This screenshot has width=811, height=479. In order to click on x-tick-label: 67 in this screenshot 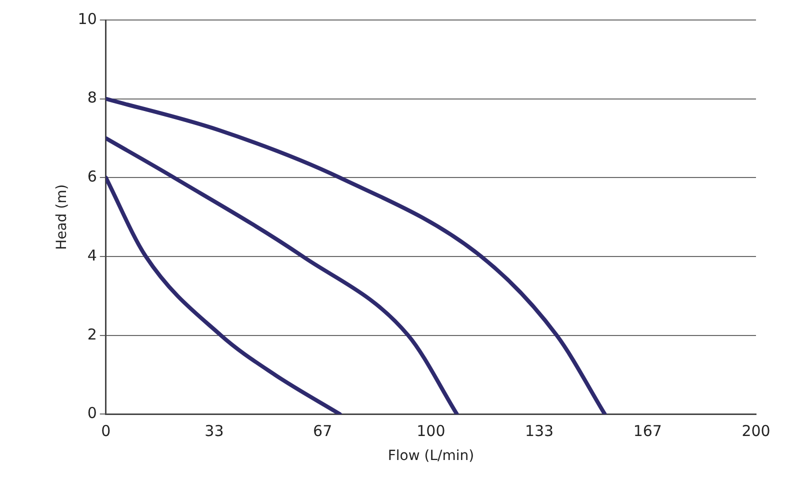, I will do `click(322, 431)`.